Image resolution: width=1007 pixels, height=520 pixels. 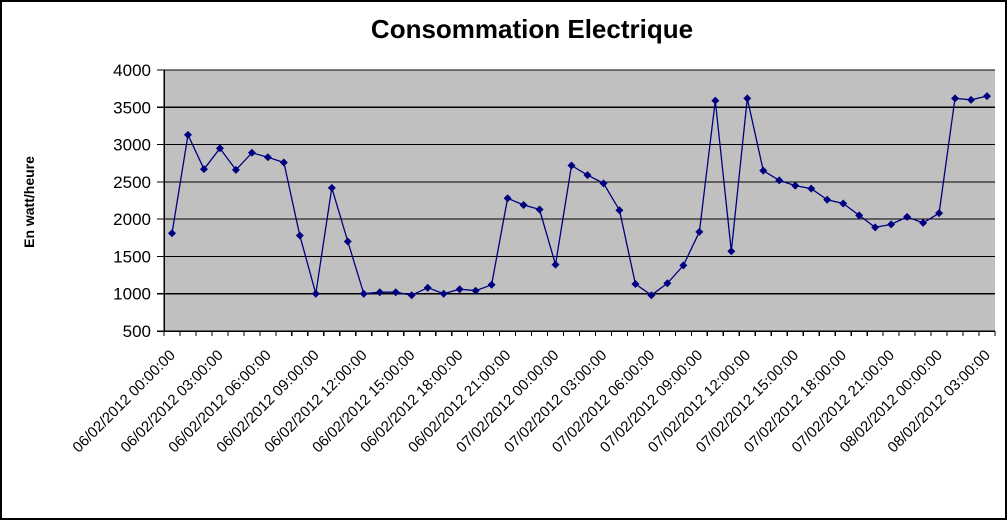 What do you see at coordinates (29, 202) in the screenshot?
I see `y-axis-title: En watt/heure` at bounding box center [29, 202].